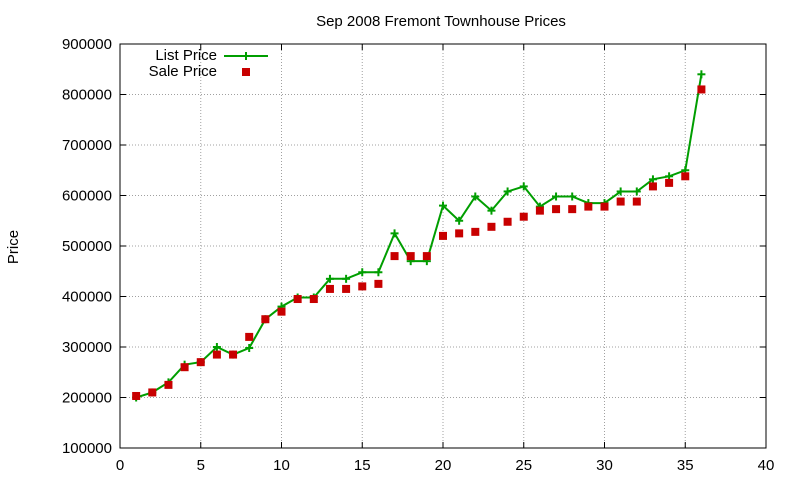  What do you see at coordinates (186, 55) in the screenshot?
I see `legend-label-list-price: List Price` at bounding box center [186, 55].